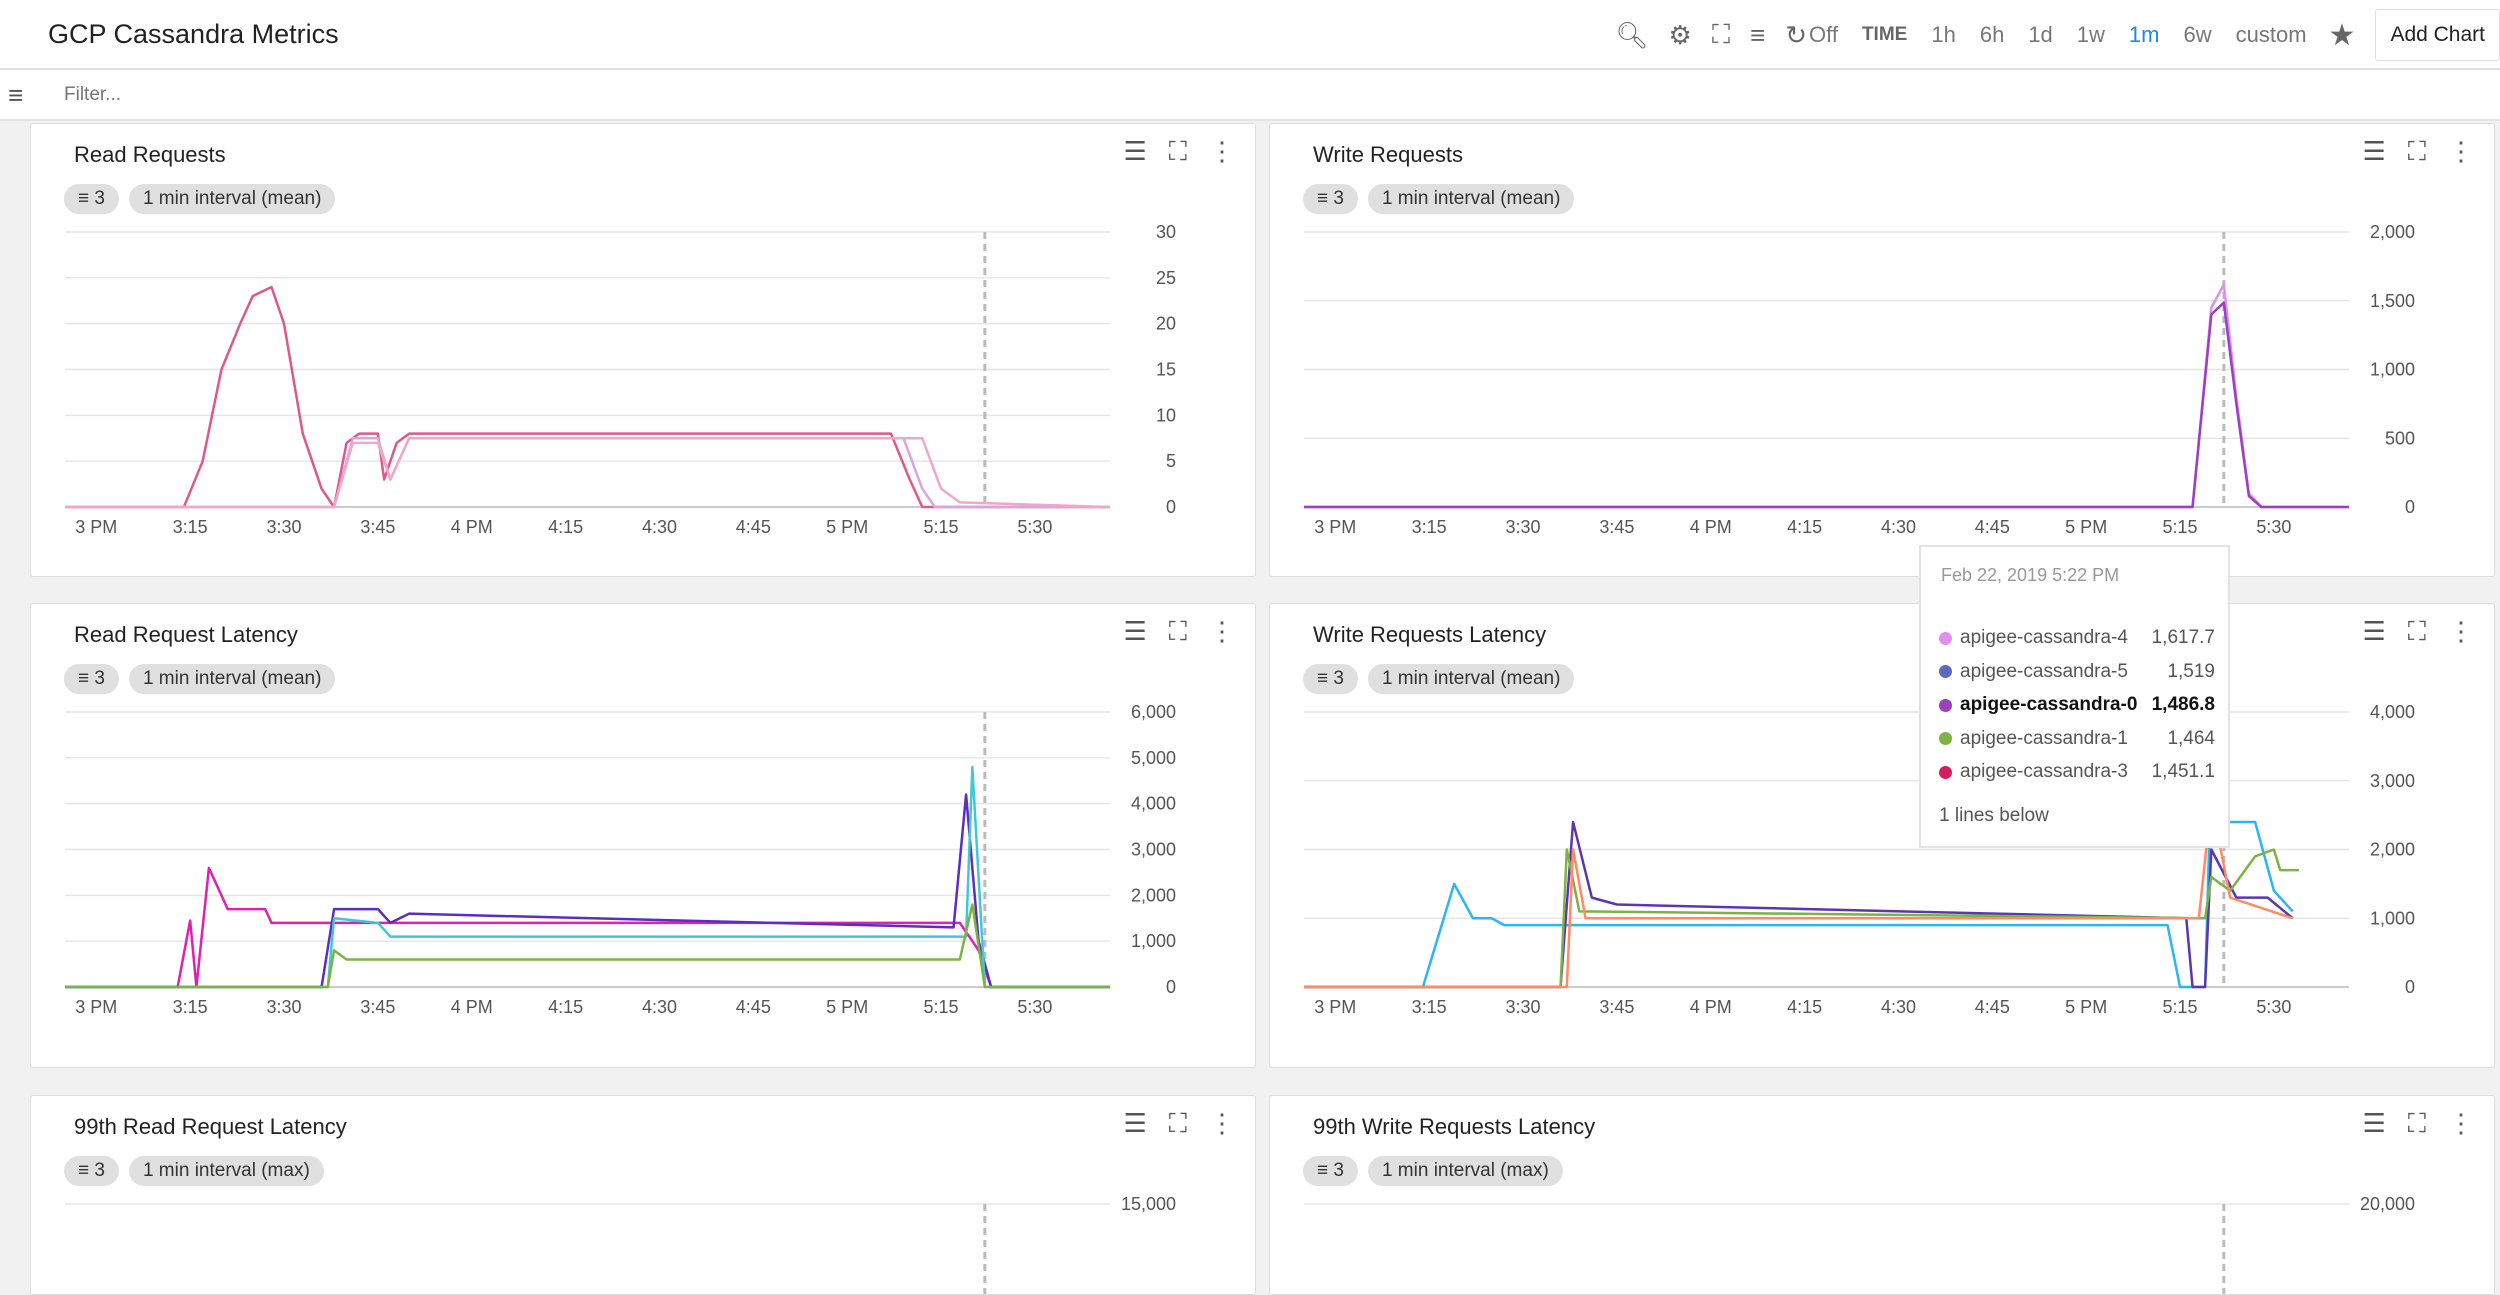  Describe the element at coordinates (2437, 35) in the screenshot. I see `add-chart-button: Add Chart` at that location.